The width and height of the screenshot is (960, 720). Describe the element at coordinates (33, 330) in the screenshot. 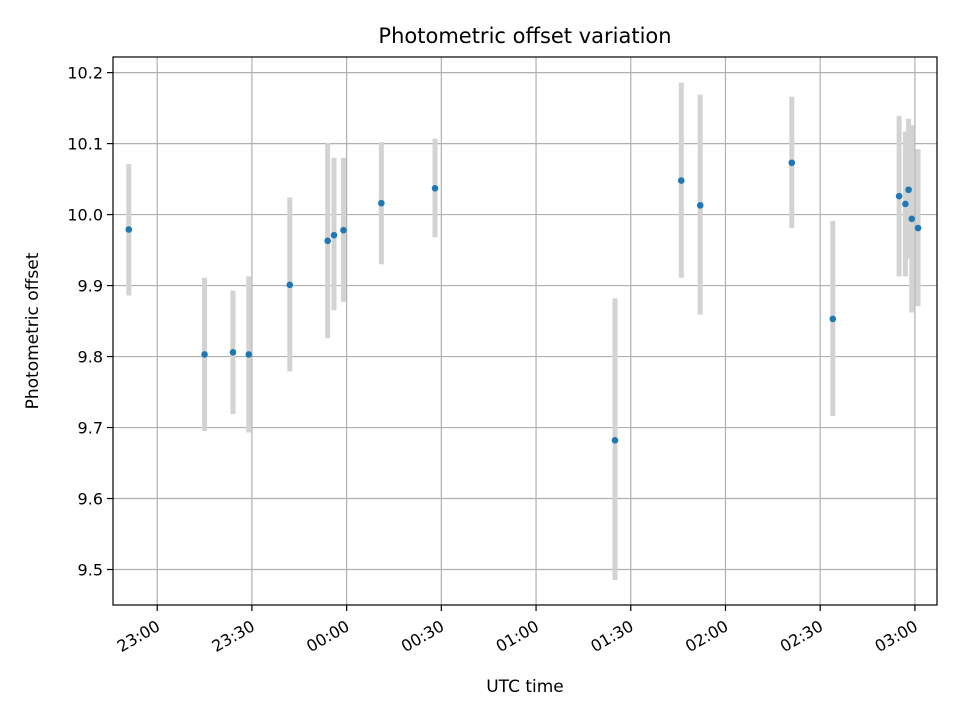

I see `y-axis-label: Photometric offset` at that location.